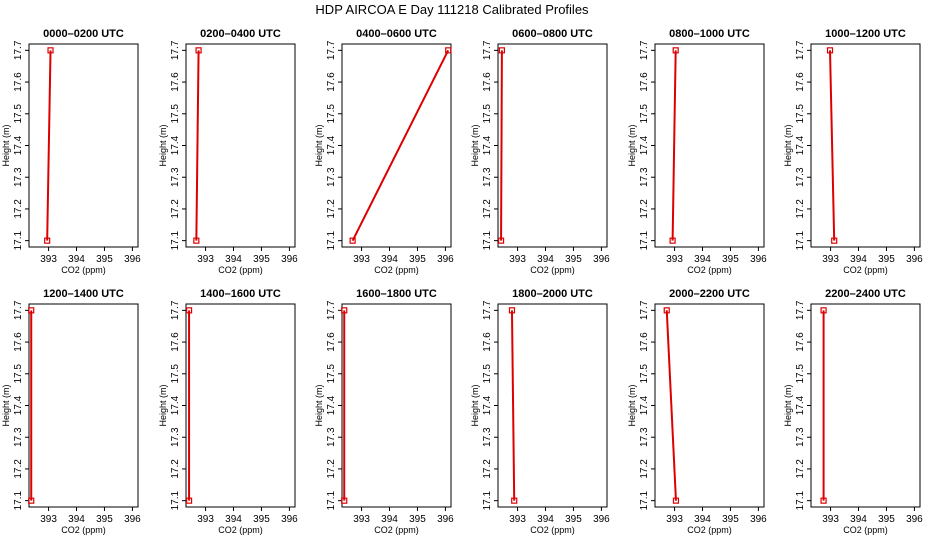 Image resolution: width=936 pixels, height=540 pixels. Describe the element at coordinates (83, 34) in the screenshot. I see `panel-title: 0000–0200 UTC` at that location.